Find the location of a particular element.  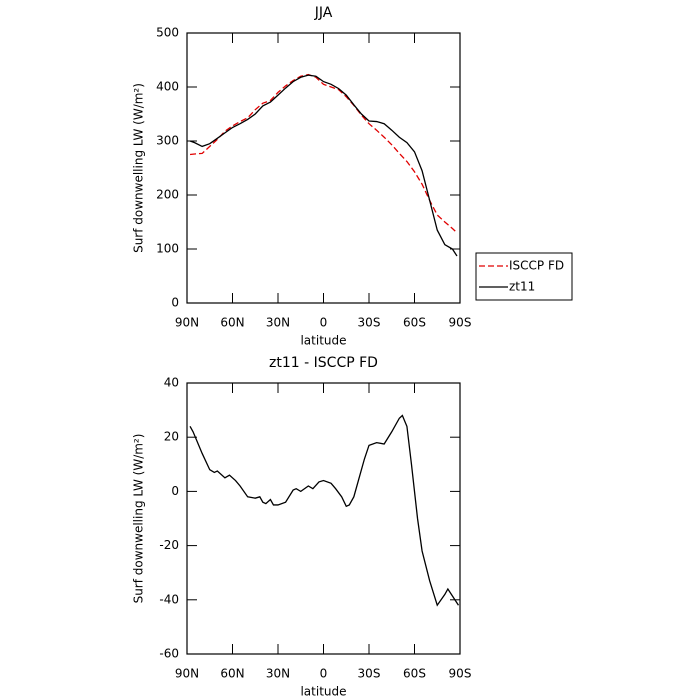

y-tick-label: 300 is located at coordinates (167, 141).